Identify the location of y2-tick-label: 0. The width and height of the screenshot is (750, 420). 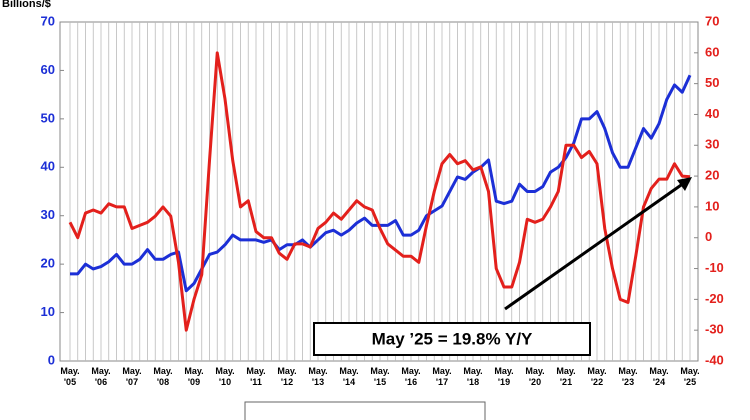
(708, 236).